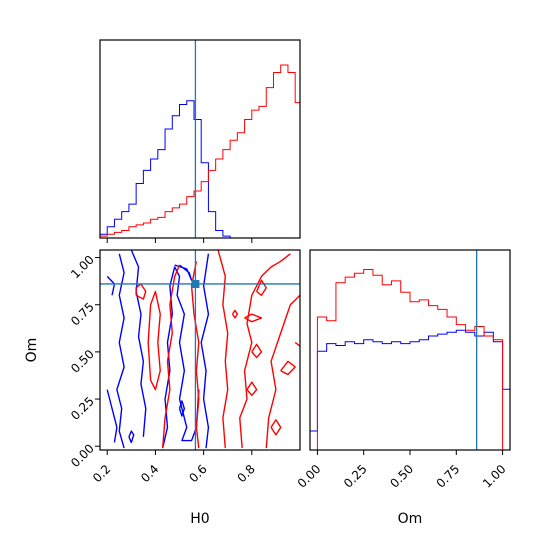 This screenshot has width=550, height=550. What do you see at coordinates (82, 314) in the screenshot?
I see `joint-y-tick-label-3: 0.75` at bounding box center [82, 314].